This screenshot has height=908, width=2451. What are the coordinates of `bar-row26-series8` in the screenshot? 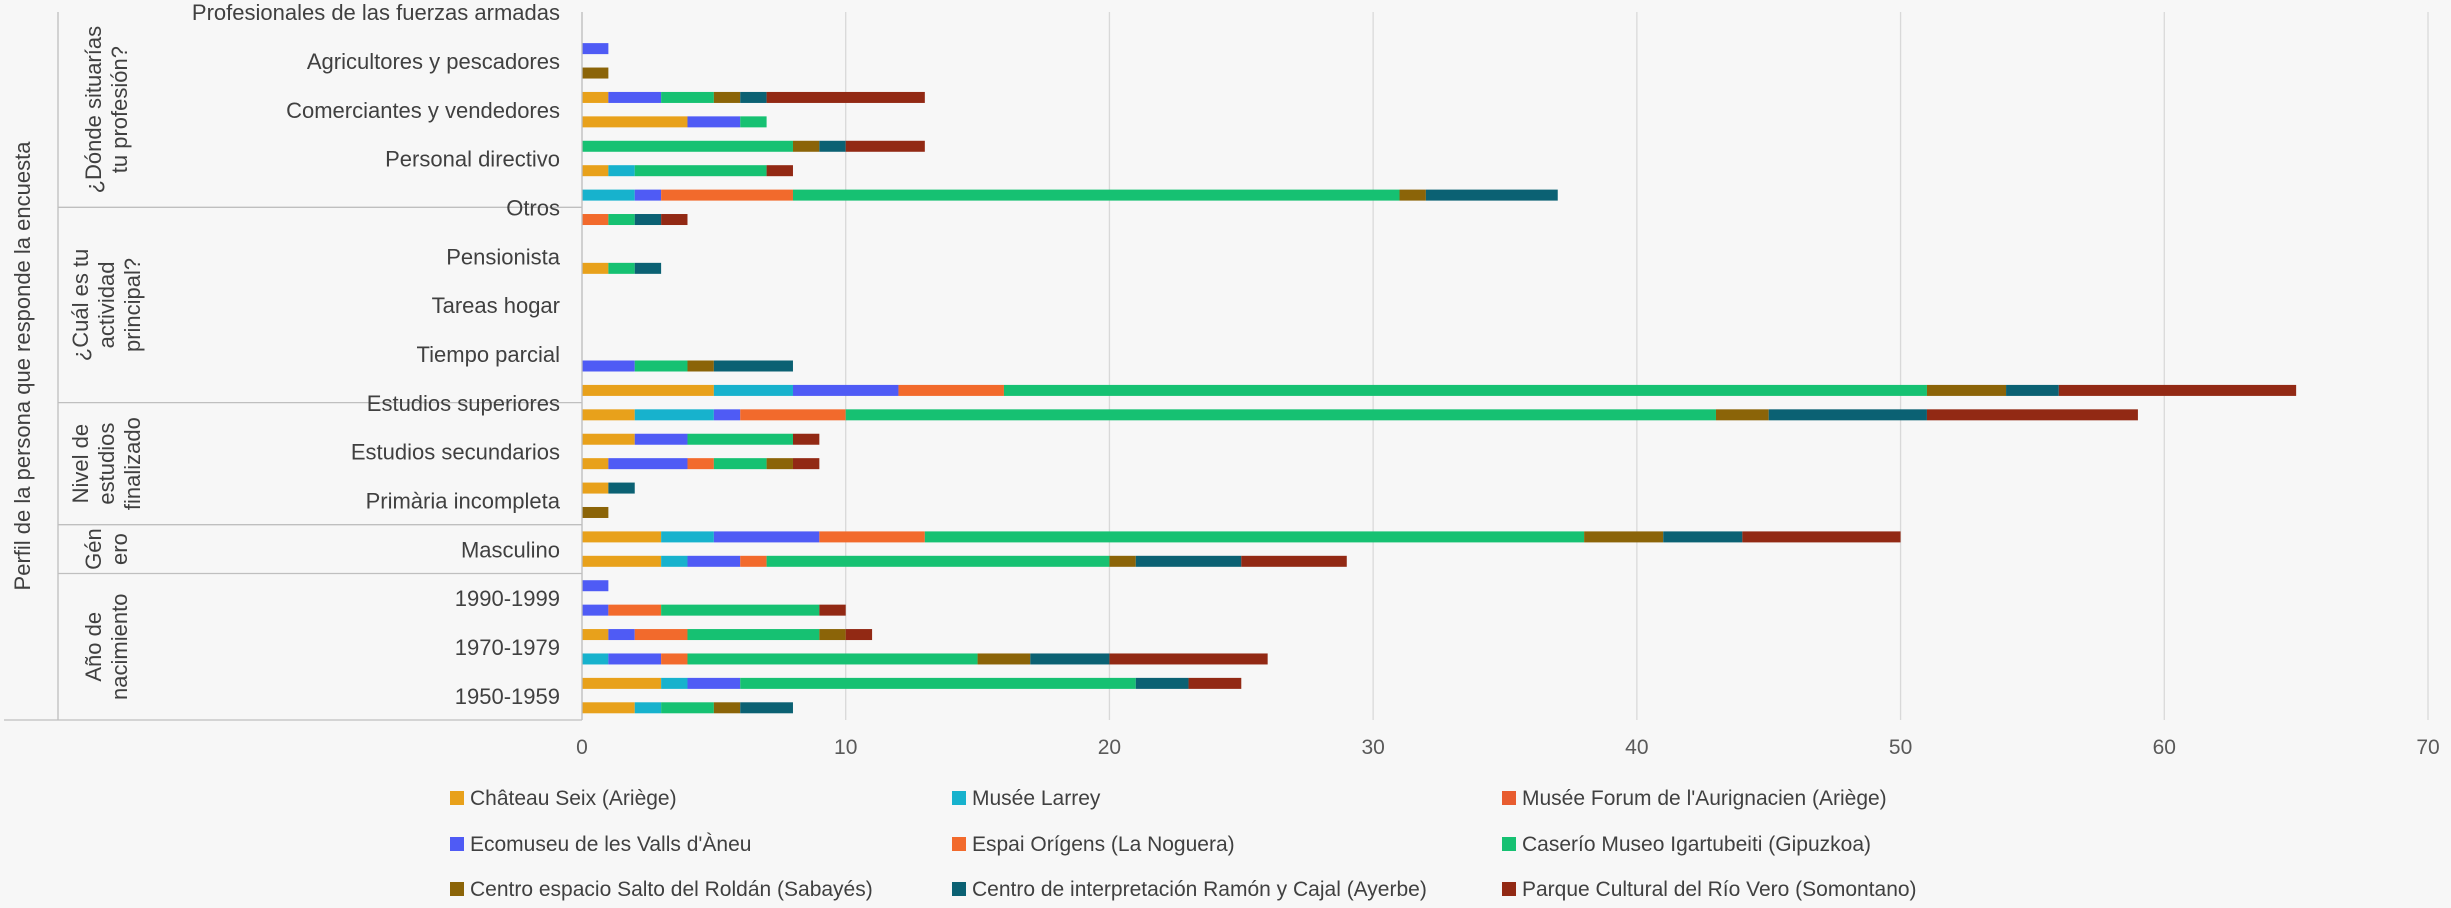 It's located at (1188, 659).